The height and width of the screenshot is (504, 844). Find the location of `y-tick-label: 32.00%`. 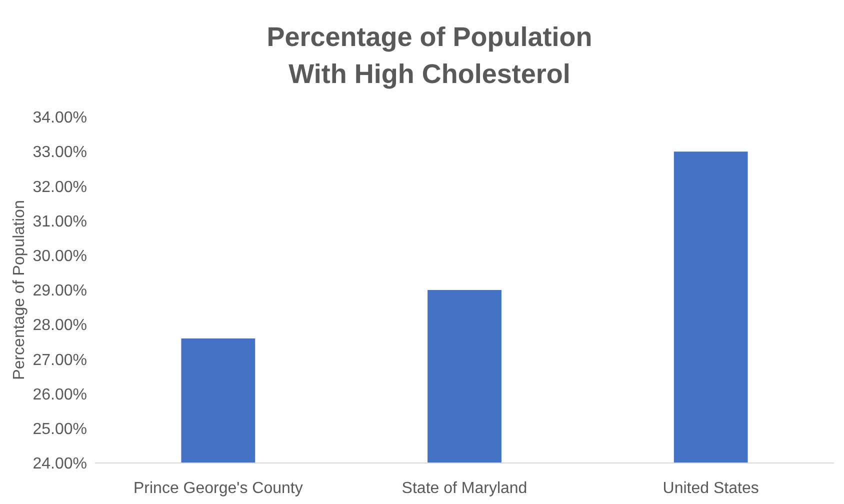

y-tick-label: 32.00% is located at coordinates (59, 187).